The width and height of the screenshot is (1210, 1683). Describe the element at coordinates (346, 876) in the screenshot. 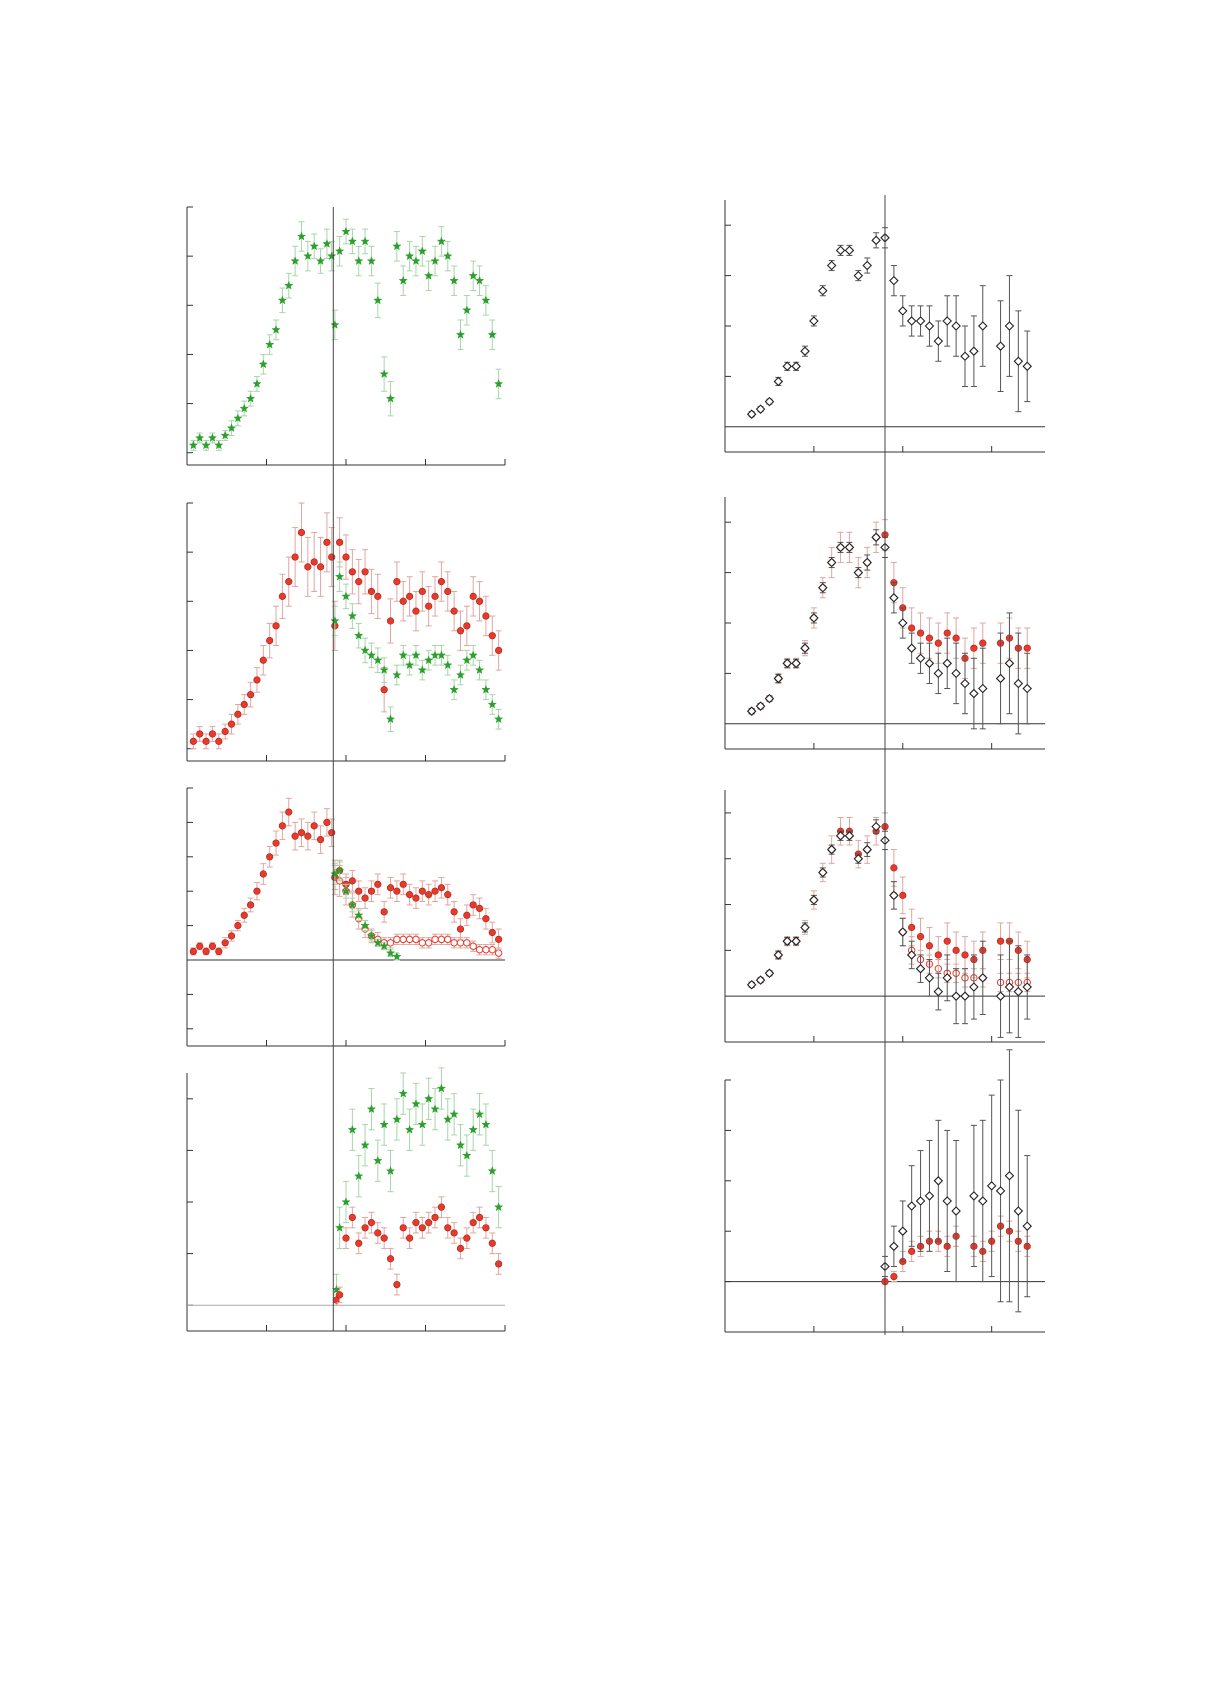

I see `series-red-circle` at that location.